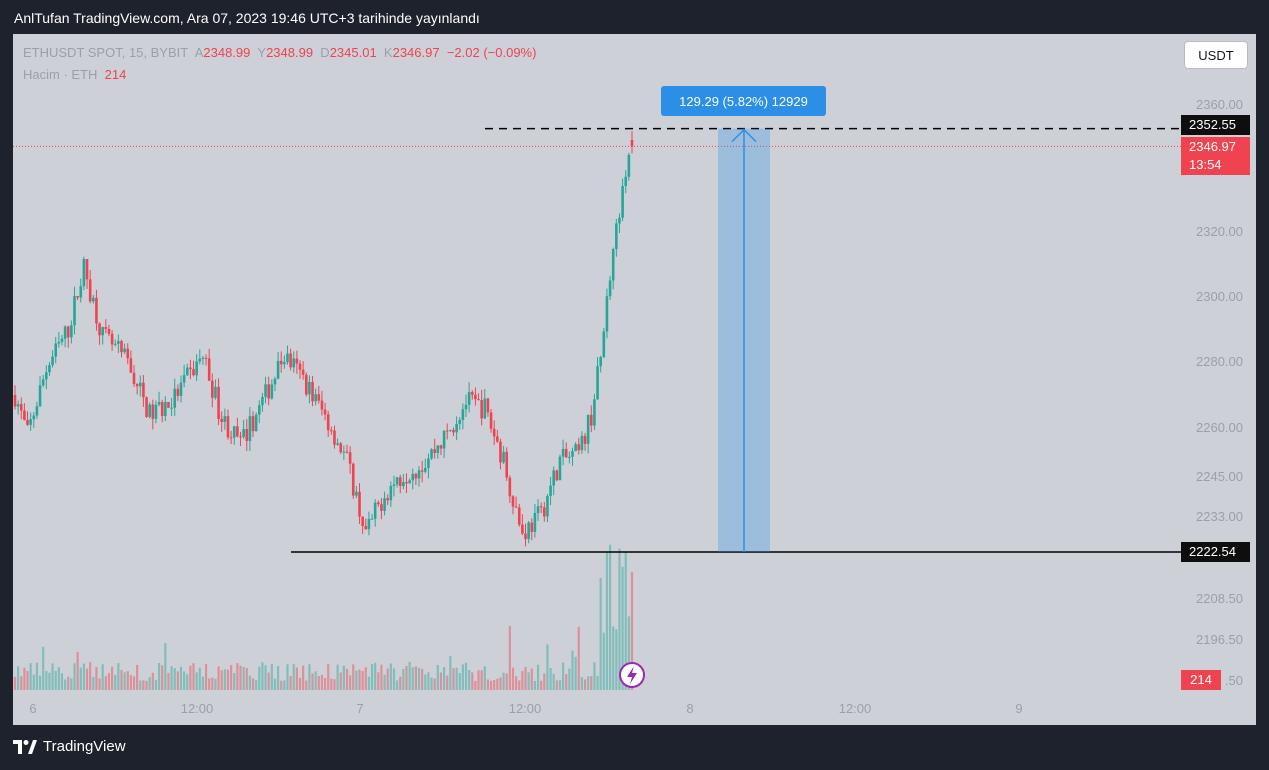  Describe the element at coordinates (60, 74) in the screenshot. I see `volume-label: Hacim · ETH` at that location.